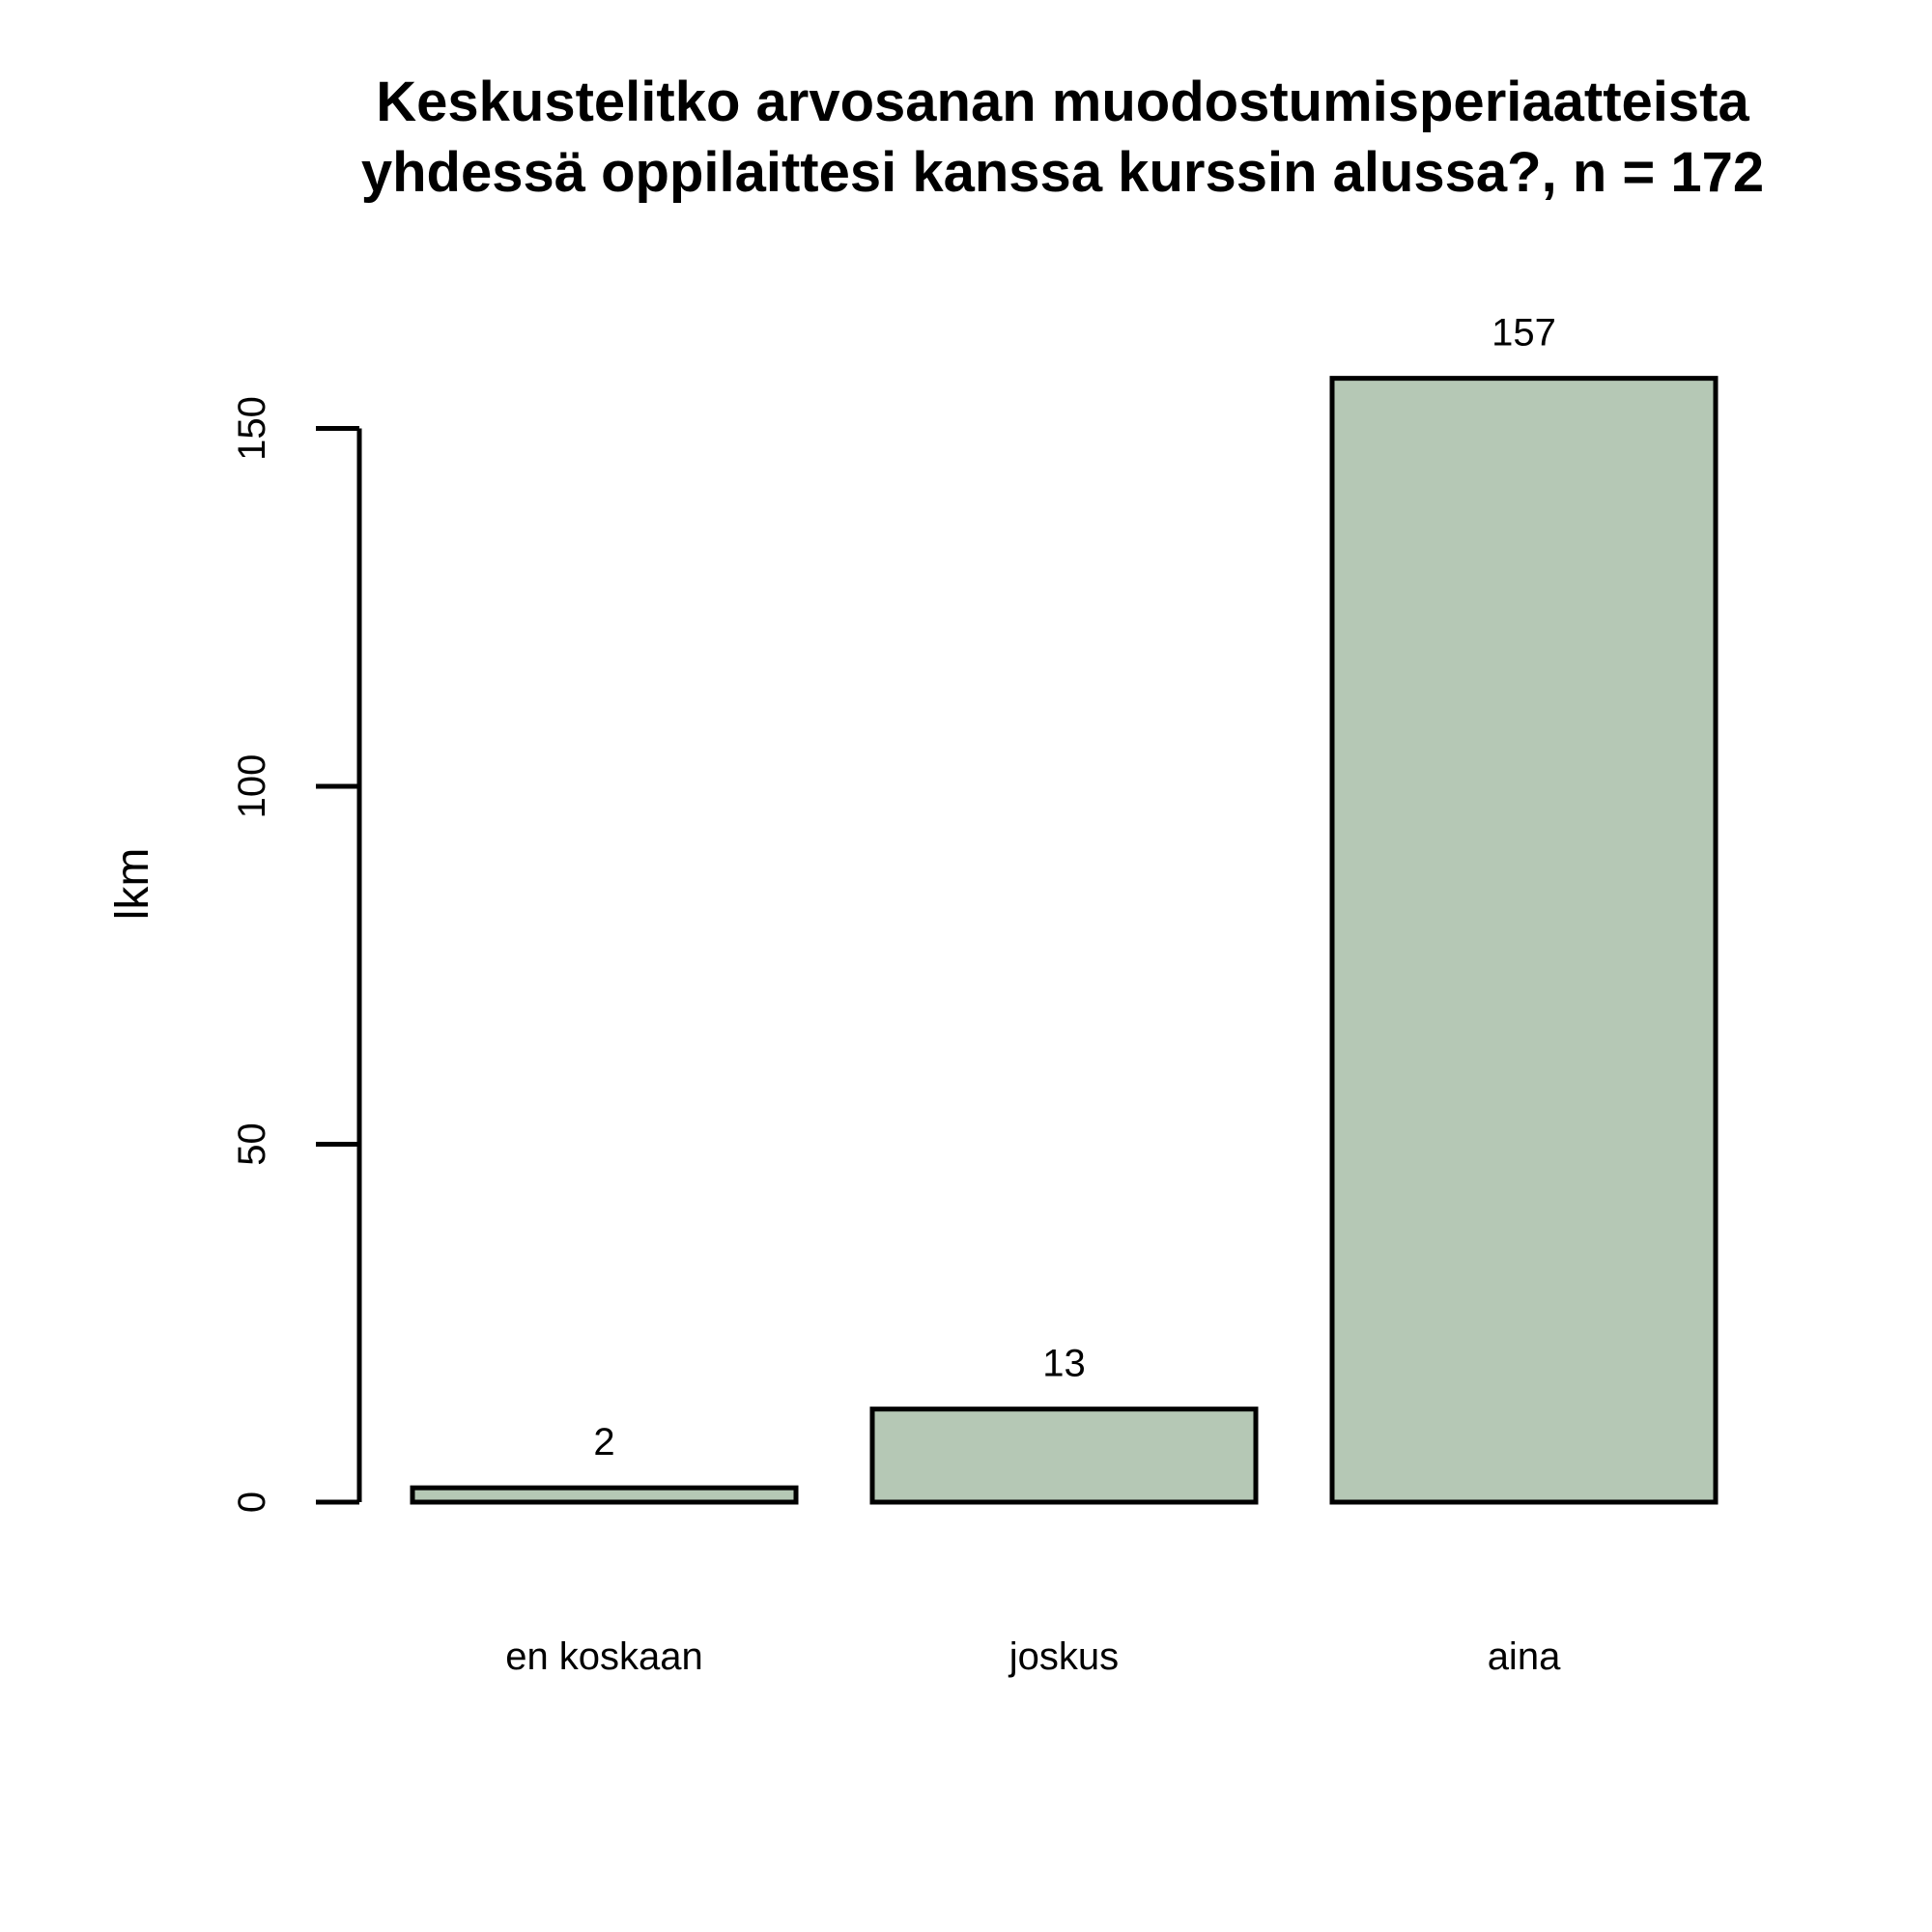 This screenshot has width=1932, height=1932. I want to click on y-axis-title: lkm, so click(132, 884).